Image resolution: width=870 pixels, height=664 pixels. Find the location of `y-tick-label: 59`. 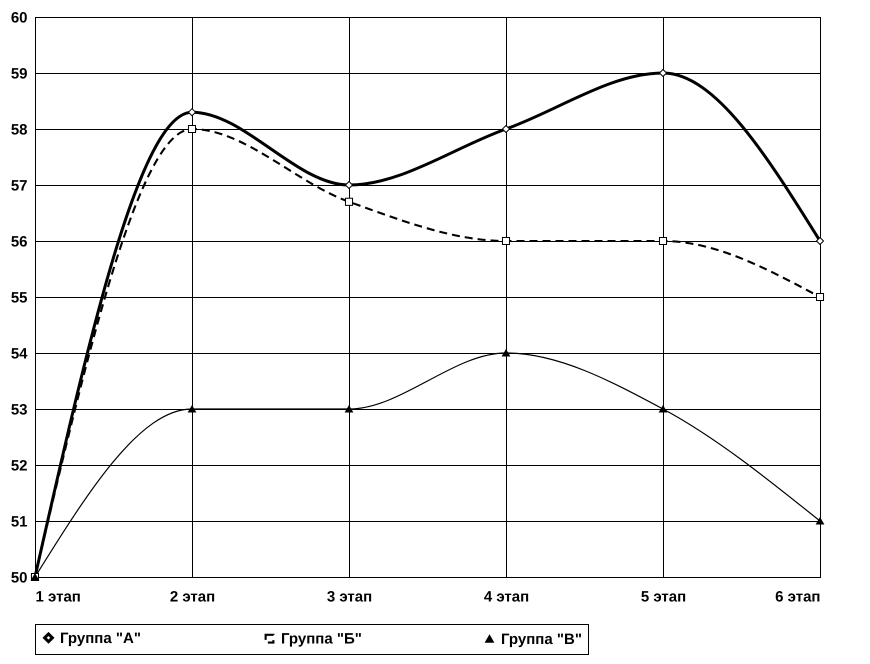

y-tick-label: 59 is located at coordinates (19, 74).